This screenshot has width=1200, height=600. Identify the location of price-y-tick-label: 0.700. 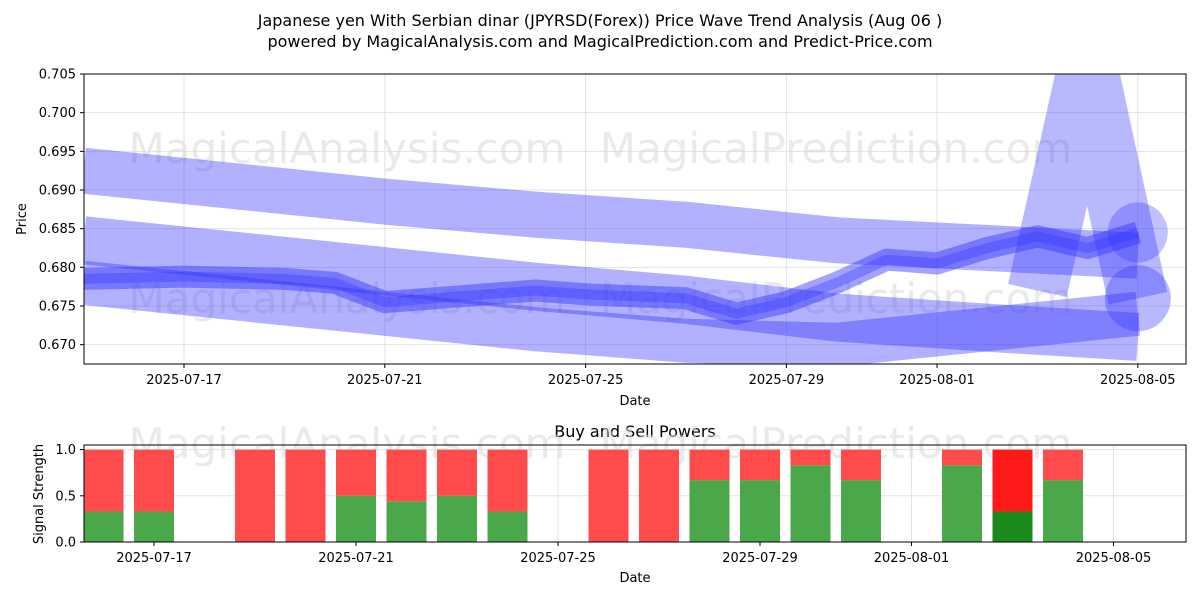
(57, 113).